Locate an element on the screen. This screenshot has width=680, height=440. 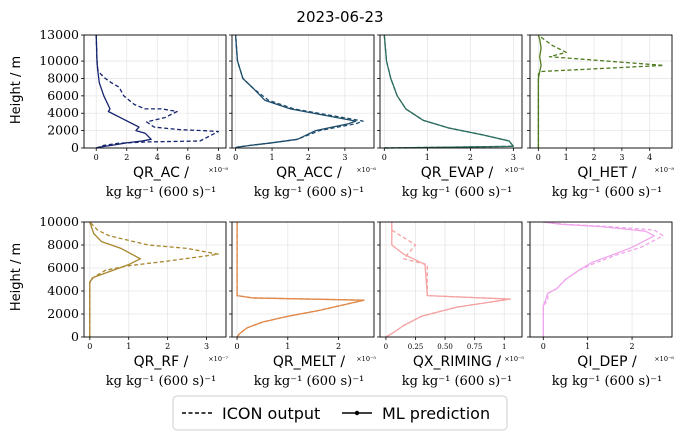
legend-frame is located at coordinates (340, 413).